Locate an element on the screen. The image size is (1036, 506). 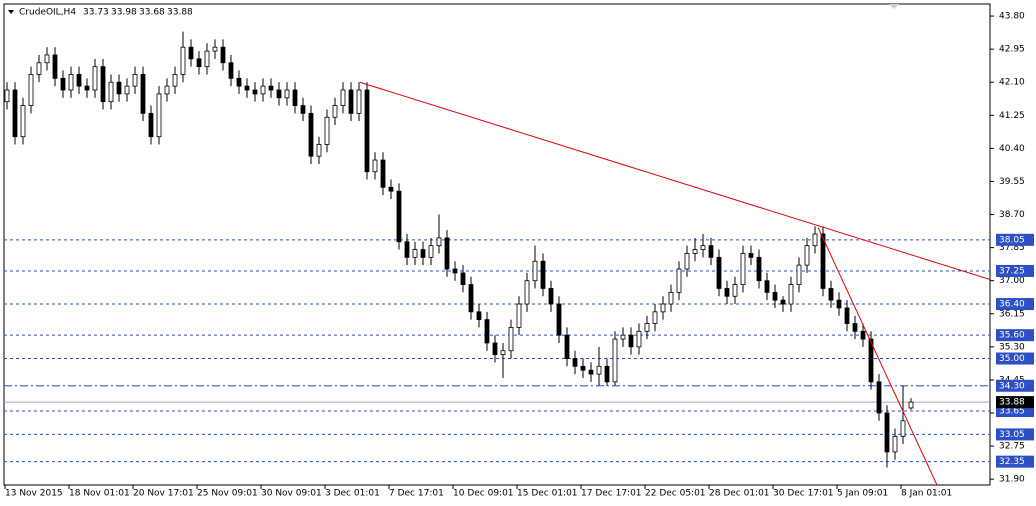
level-label: 32.35 is located at coordinates (1012, 462).